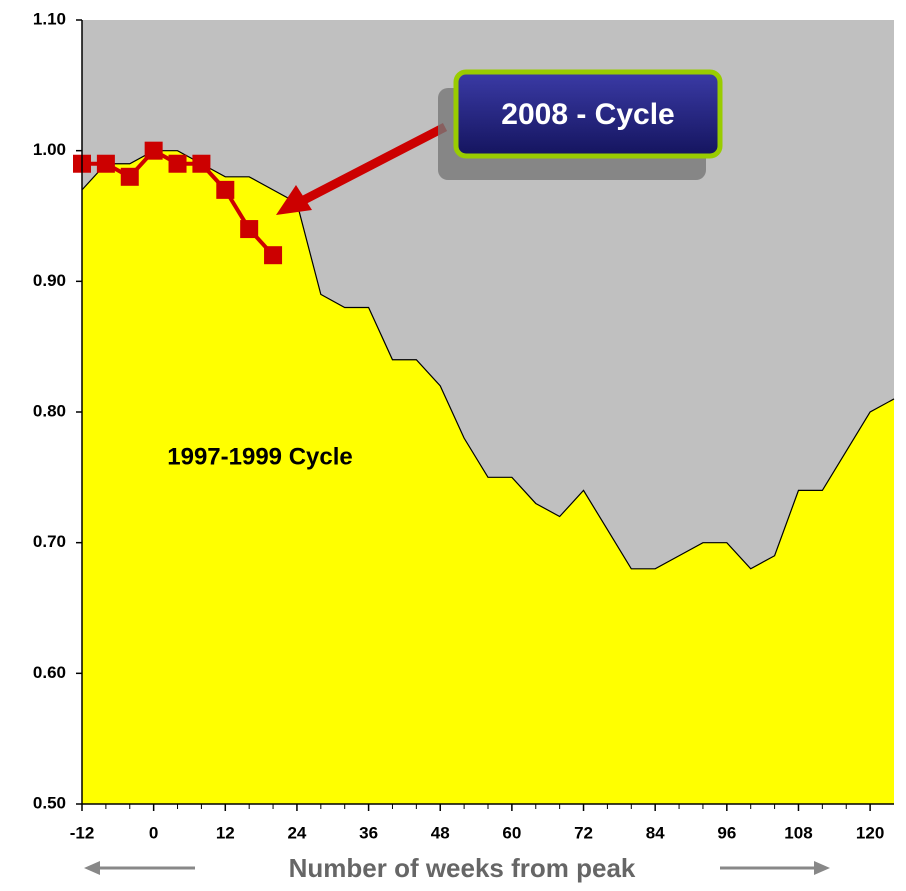  Describe the element at coordinates (225, 832) in the screenshot. I see `x-tick-label: 12` at that location.